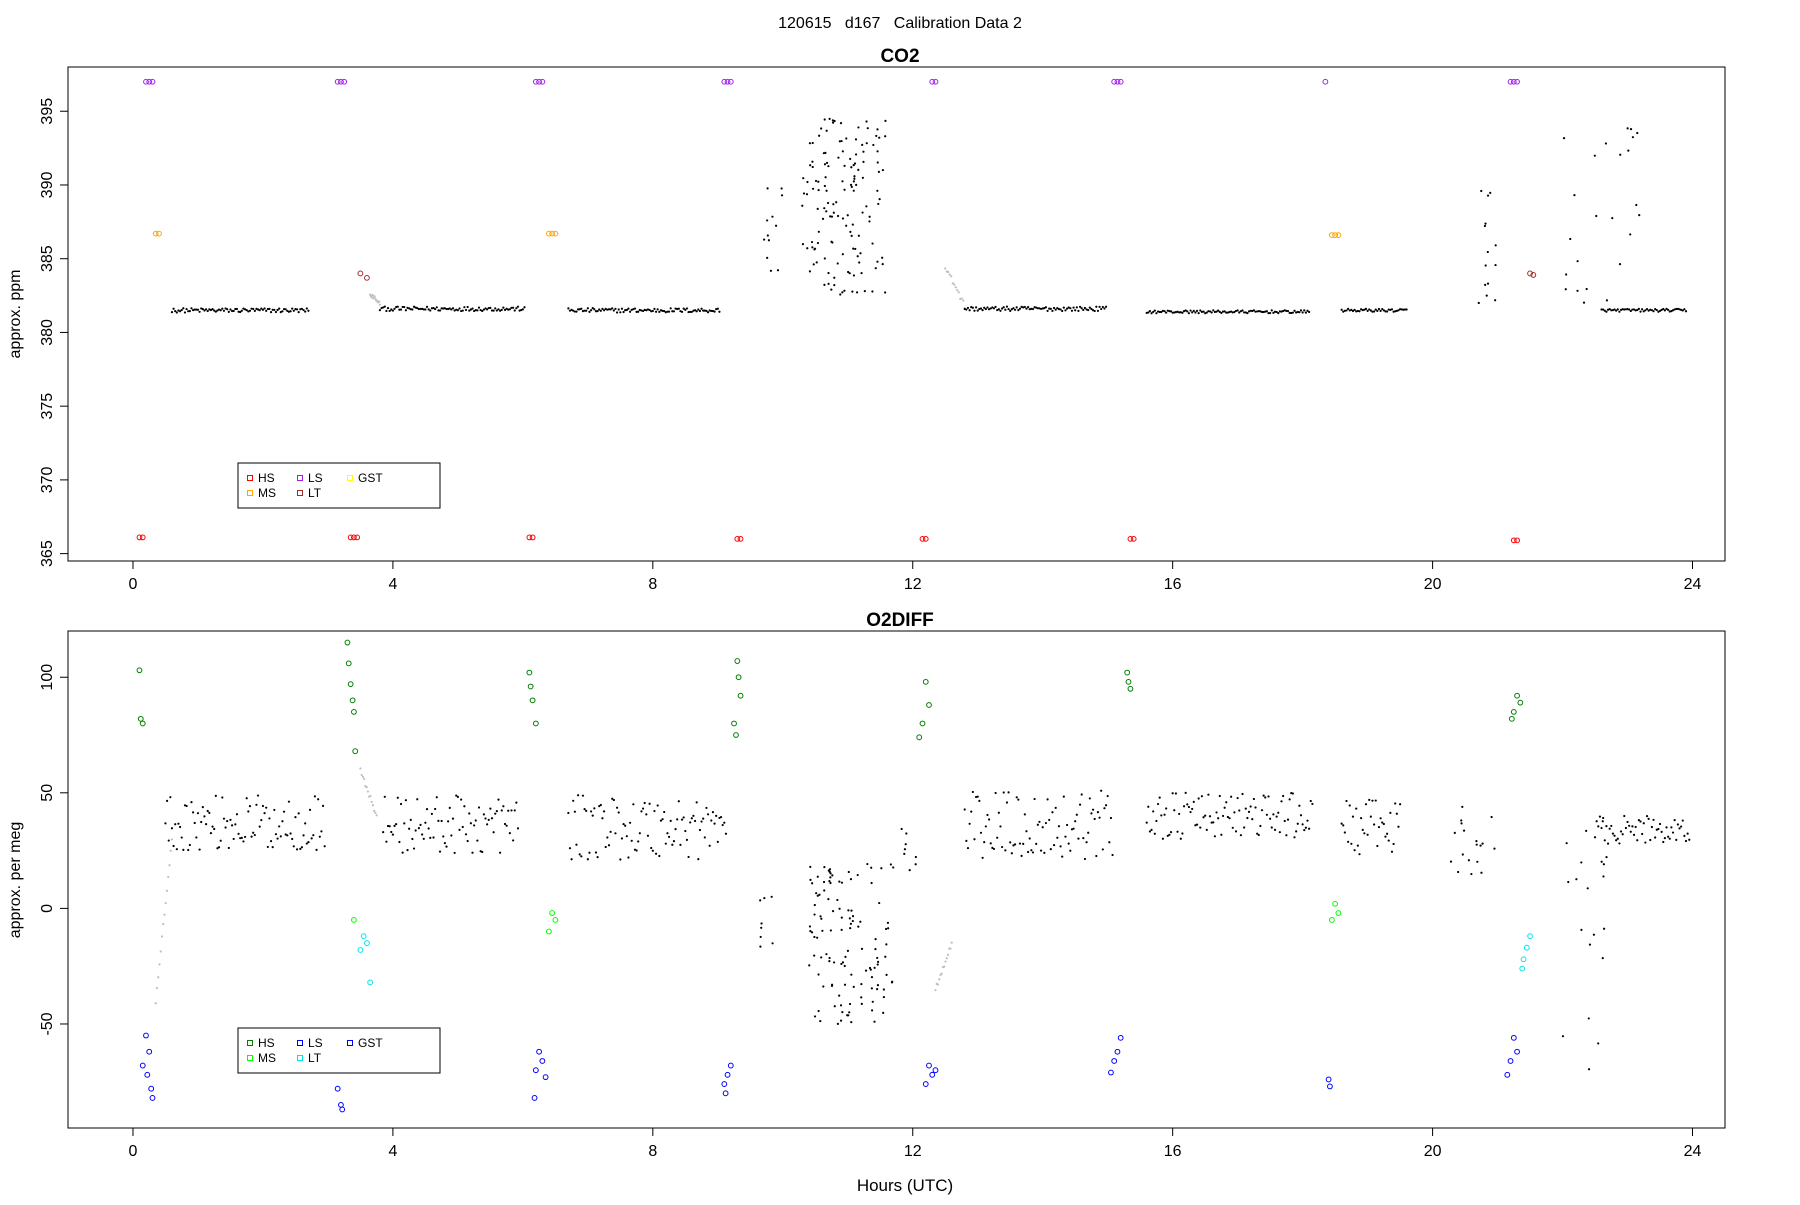 This screenshot has height=1205, width=1800. What do you see at coordinates (1130, 538) in the screenshot?
I see `cal-point-hs` at bounding box center [1130, 538].